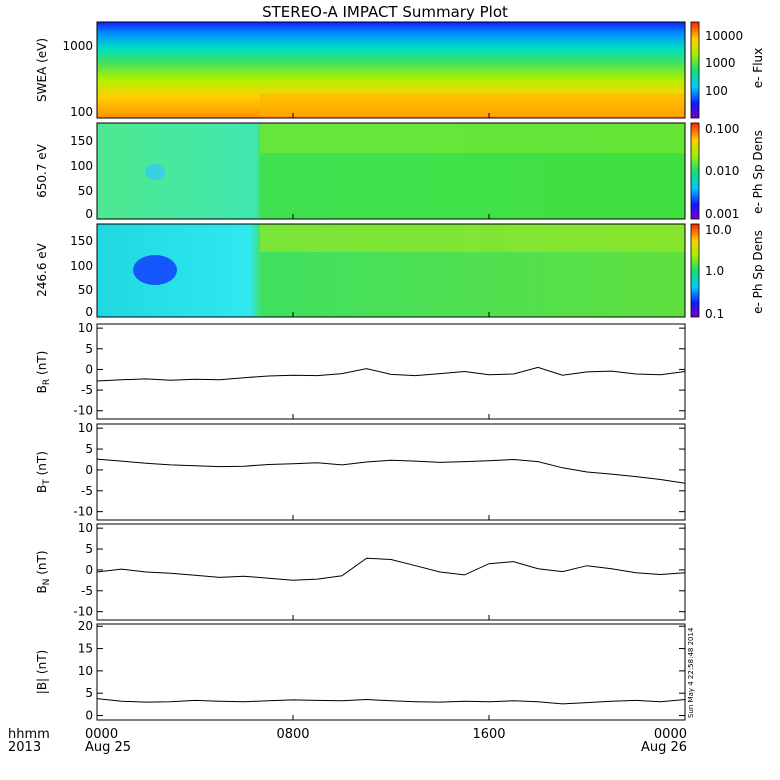 The width and height of the screenshot is (780, 780). What do you see at coordinates (155, 172) in the screenshot?
I see `pad650-blob` at bounding box center [155, 172].